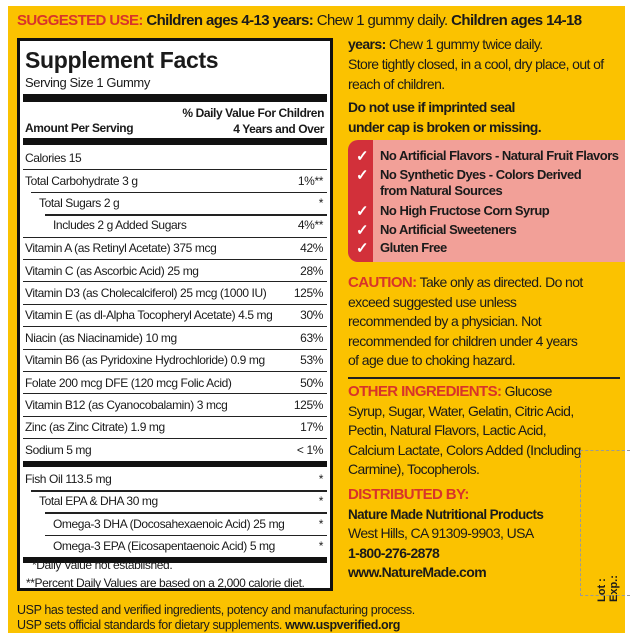 This screenshot has width=640, height=640. I want to click on nutrient-name: Niacin (as Niacinamide) 10 mg, so click(101, 337).